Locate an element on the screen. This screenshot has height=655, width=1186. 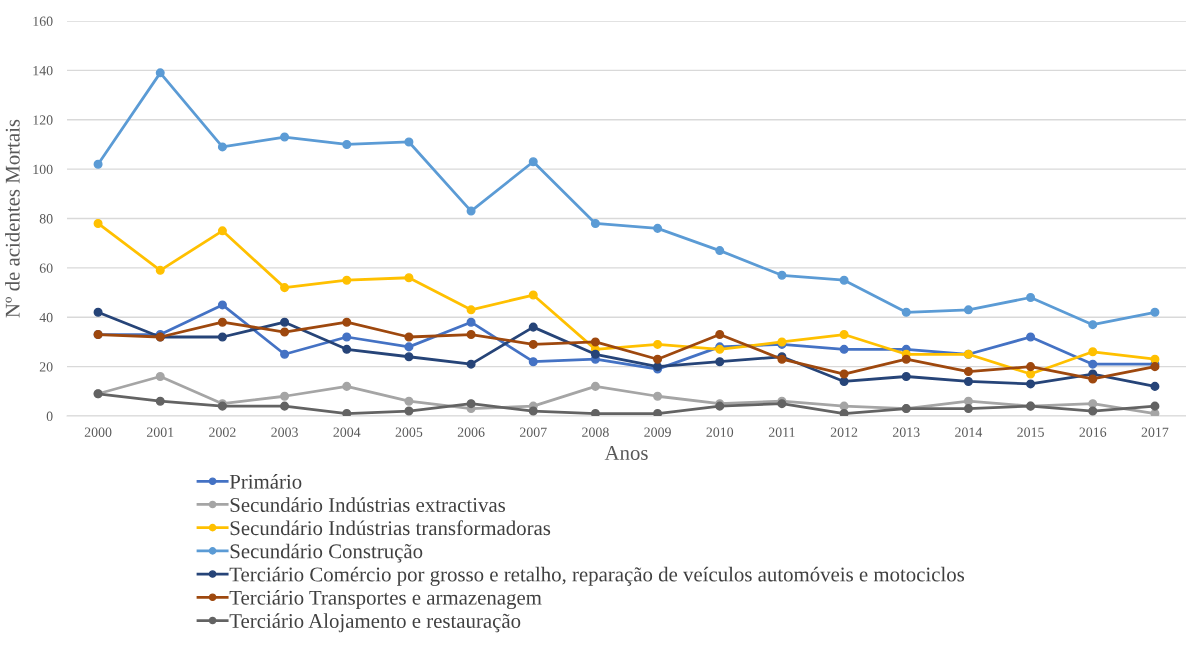
y-tick-label: 20 is located at coordinates (46, 367).